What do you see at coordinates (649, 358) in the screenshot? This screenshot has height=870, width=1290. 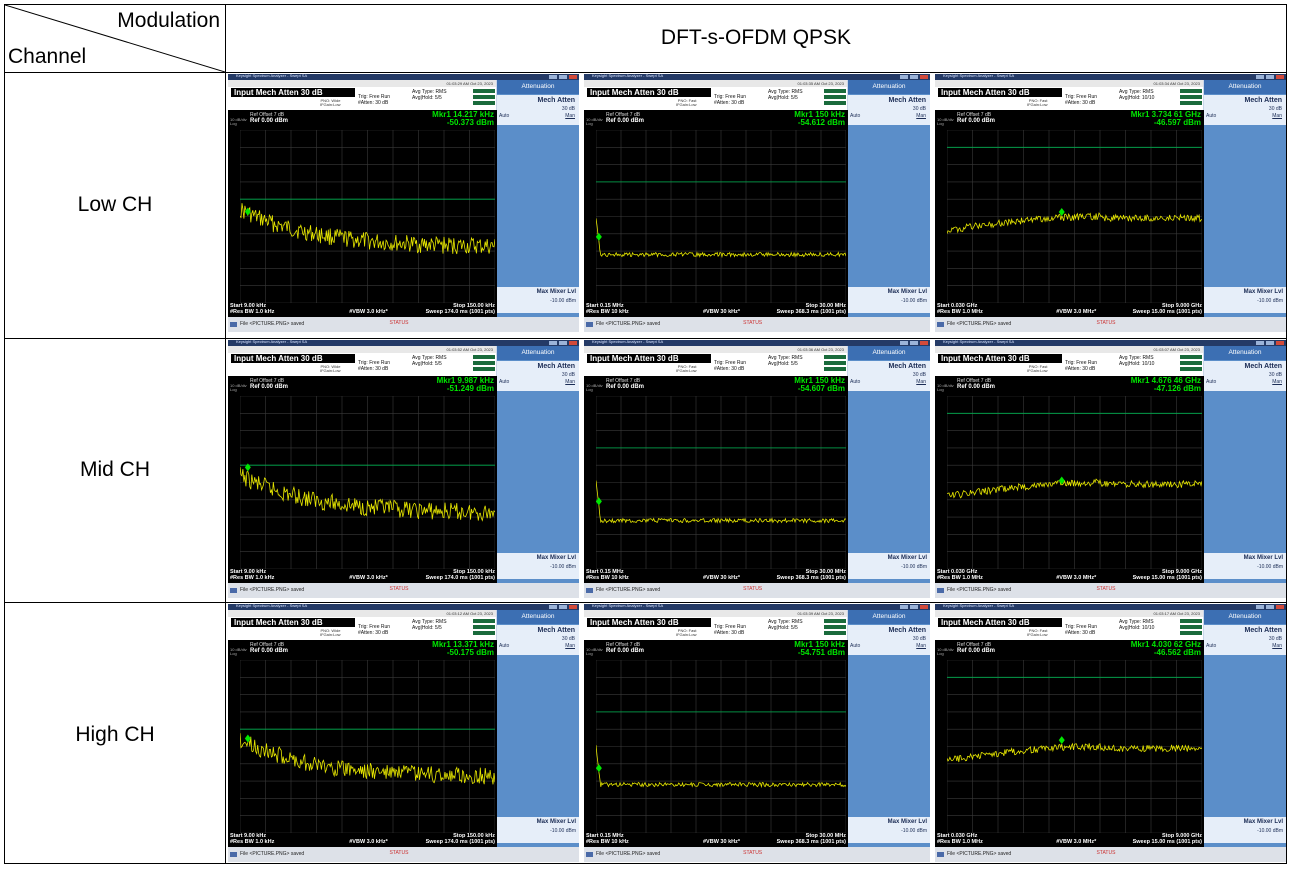 I see `input-mech-atten: Input Mech Atten 30 dB` at bounding box center [649, 358].